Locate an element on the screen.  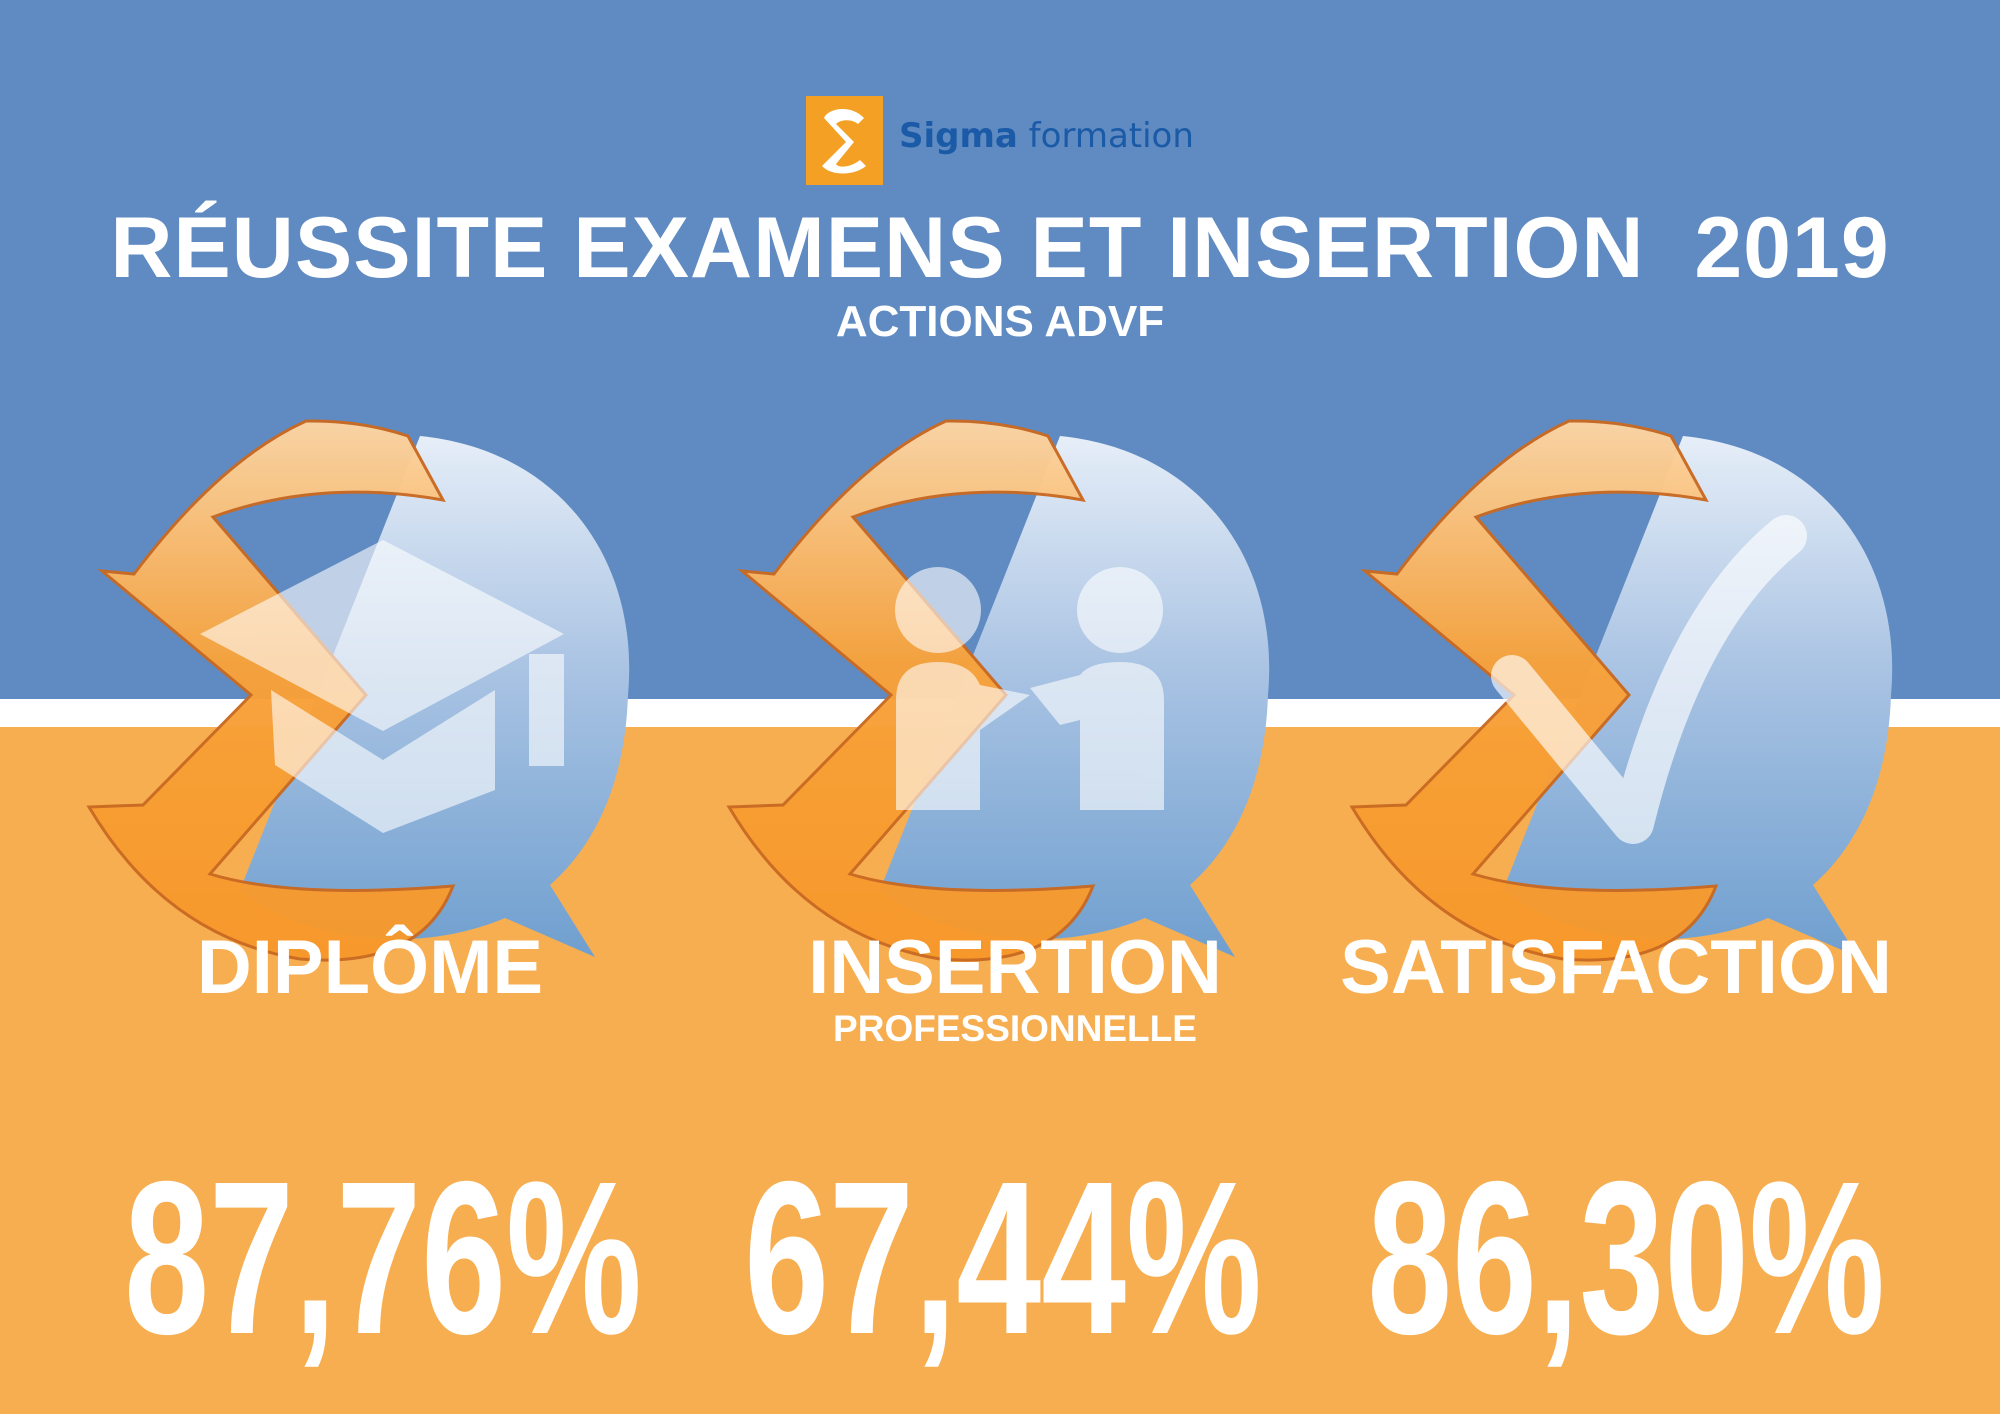
stat-label-insertion: INSERTION is located at coordinates (1015, 967).